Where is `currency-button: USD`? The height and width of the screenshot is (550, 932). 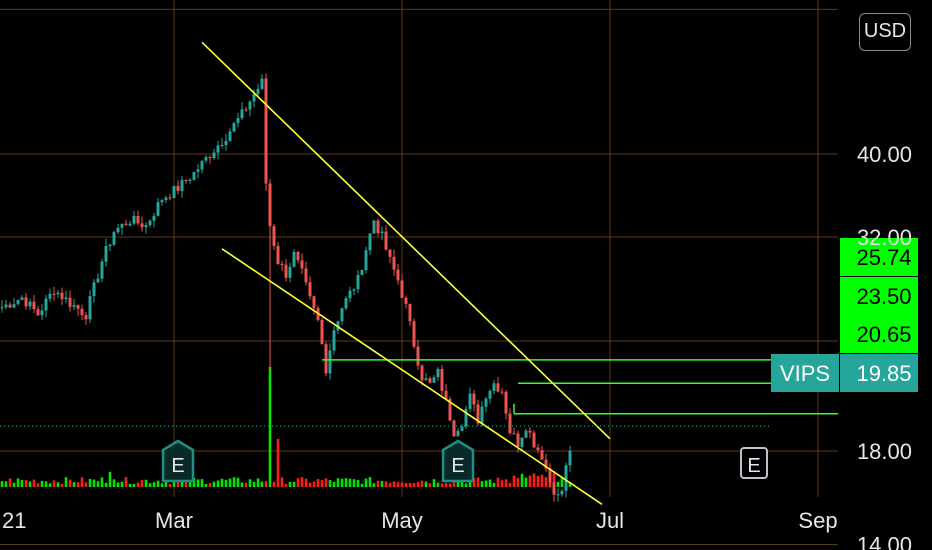
currency-button: USD is located at coordinates (885, 32).